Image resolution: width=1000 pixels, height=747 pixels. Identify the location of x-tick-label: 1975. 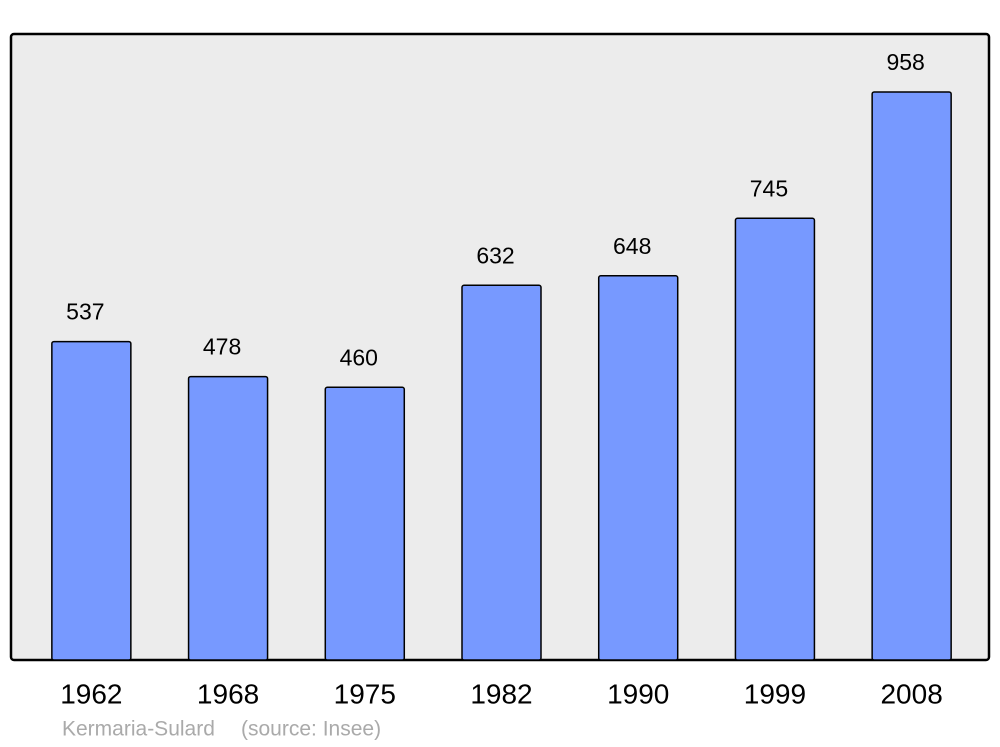
(365, 693).